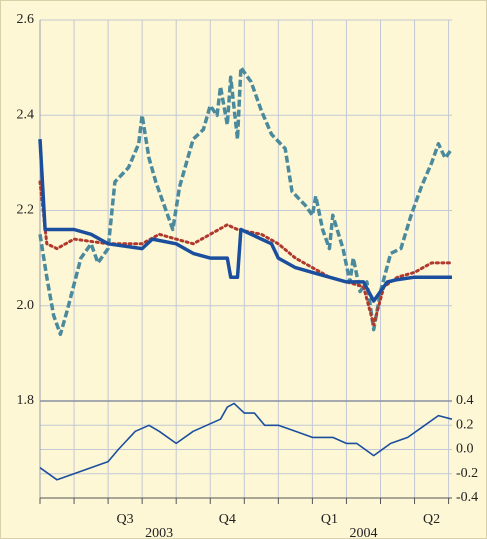 This screenshot has height=539, width=487. Describe the element at coordinates (465, 449) in the screenshot. I see `y-tick-label: 0.0` at that location.